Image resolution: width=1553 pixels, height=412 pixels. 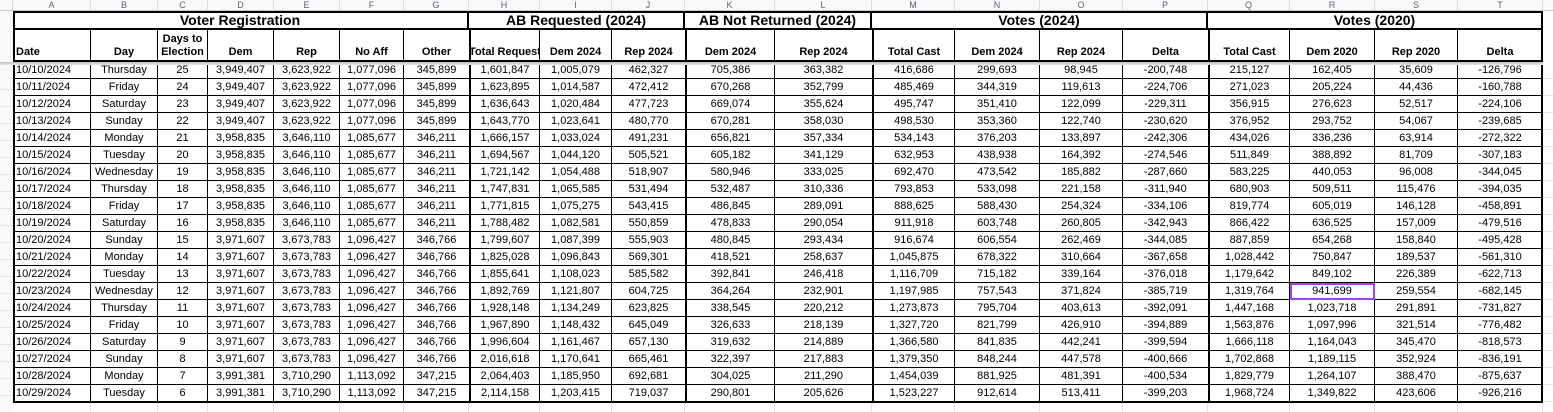 What do you see at coordinates (1500, 138) in the screenshot?
I see `cell: -272,322` at bounding box center [1500, 138].